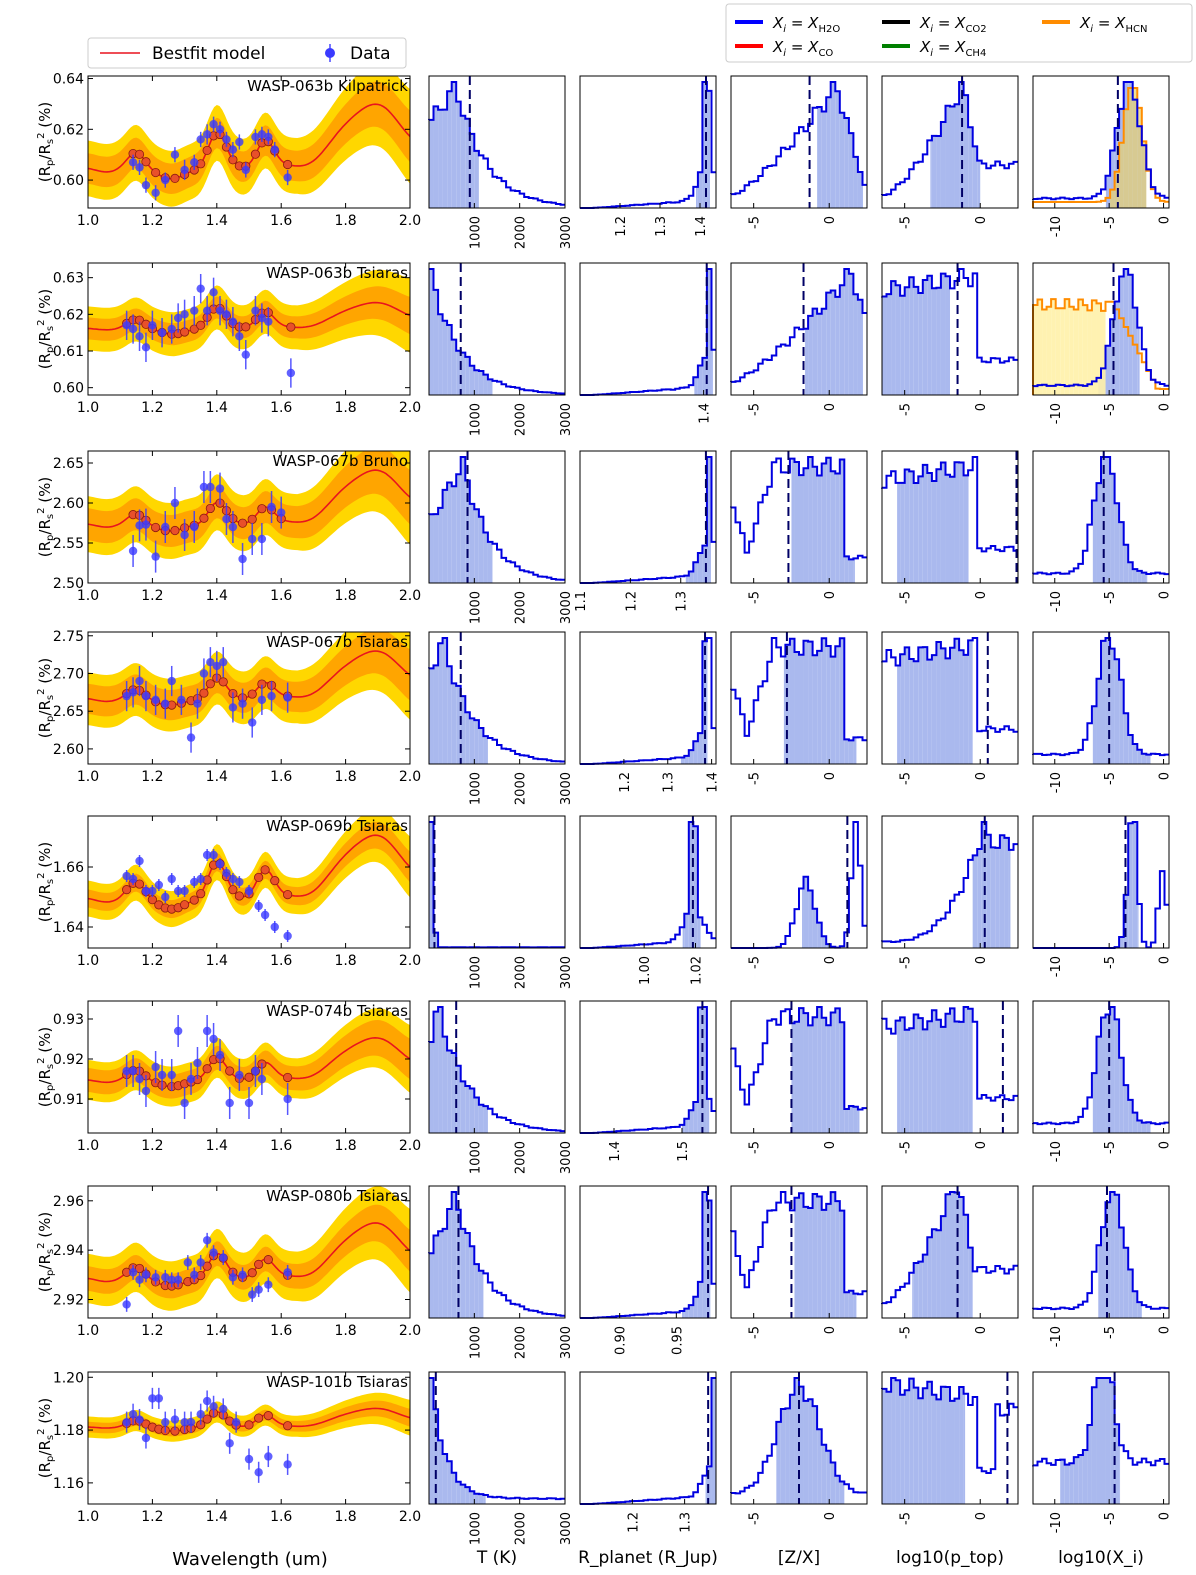 The width and height of the screenshot is (1196, 1575). Describe the element at coordinates (249, 676) in the screenshot. I see `model-band-inner` at that location.